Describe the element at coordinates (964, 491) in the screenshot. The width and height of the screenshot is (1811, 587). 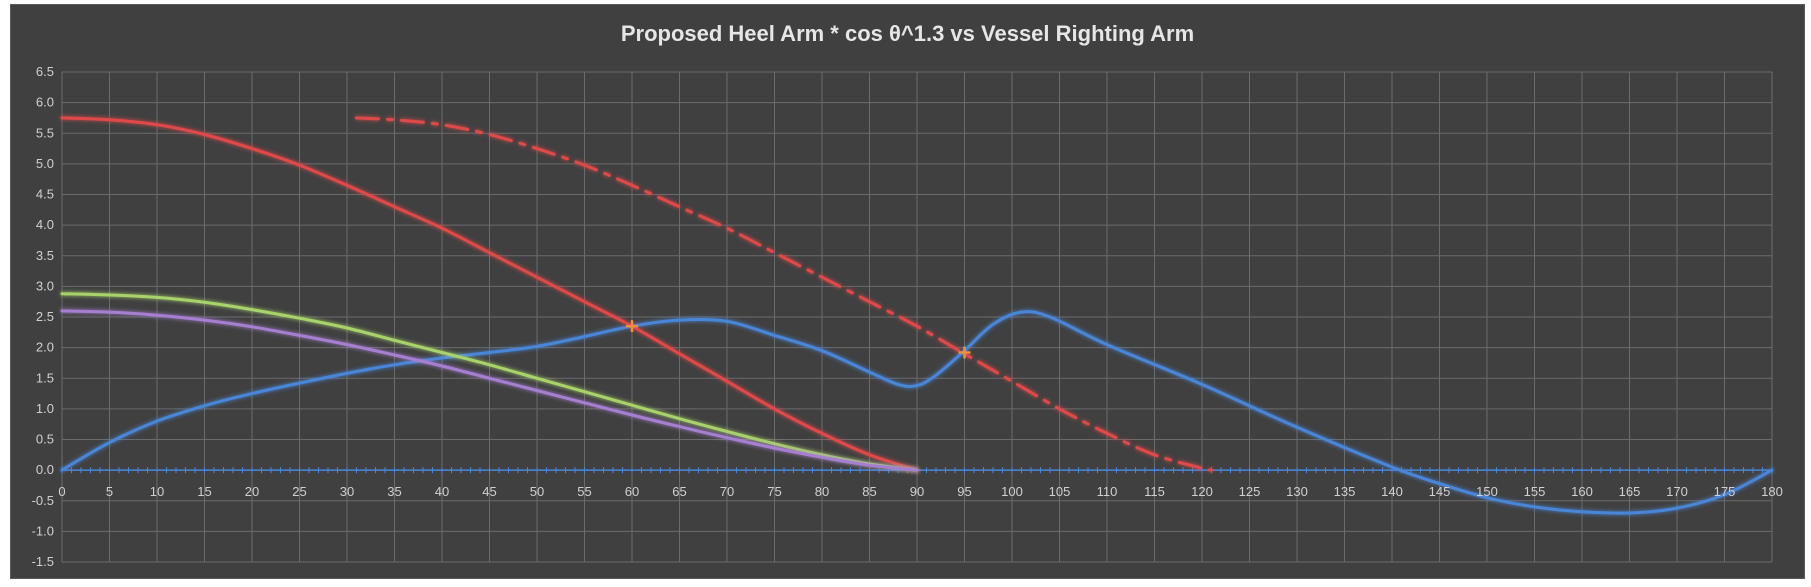
I see `x-tick-label: 95` at that location.